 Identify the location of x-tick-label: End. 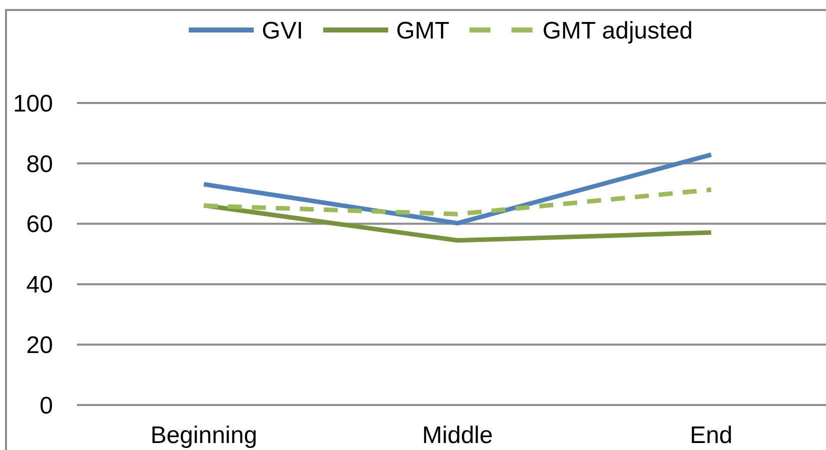
(711, 435).